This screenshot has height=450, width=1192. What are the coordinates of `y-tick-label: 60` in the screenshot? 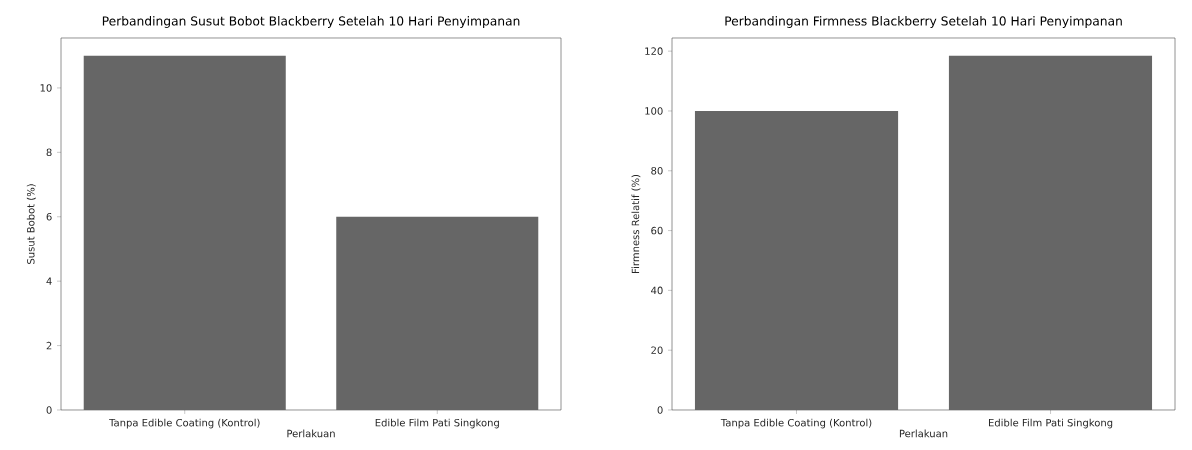 It's located at (657, 230).